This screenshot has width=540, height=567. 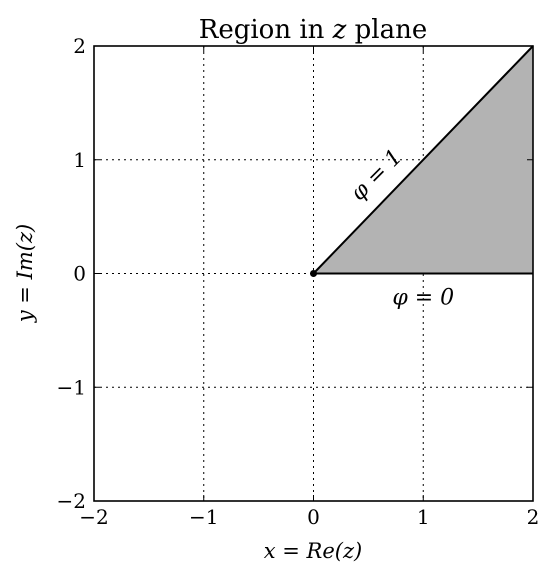 I want to click on x-tick-label-0: −2, so click(x=93, y=517).